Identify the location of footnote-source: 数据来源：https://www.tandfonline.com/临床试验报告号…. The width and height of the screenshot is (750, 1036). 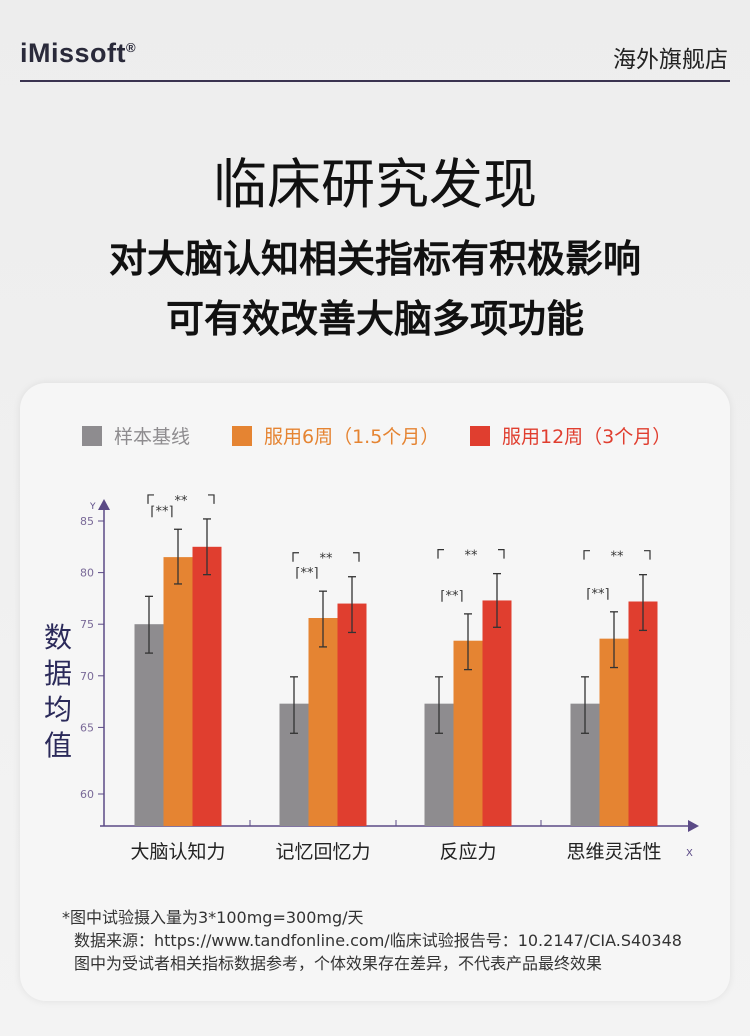
(378, 940).